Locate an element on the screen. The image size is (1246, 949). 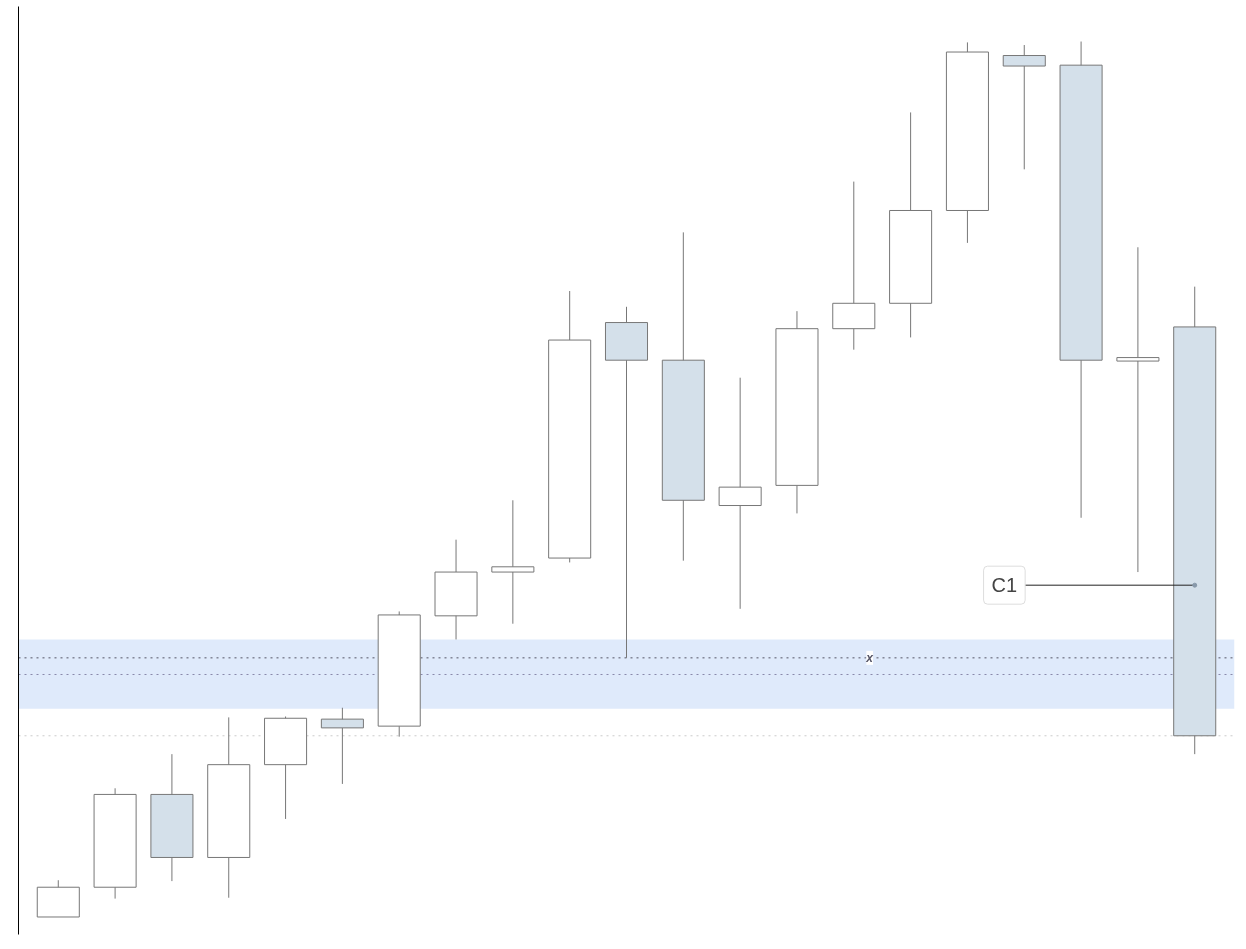
ref-line-label: x is located at coordinates (870, 657).